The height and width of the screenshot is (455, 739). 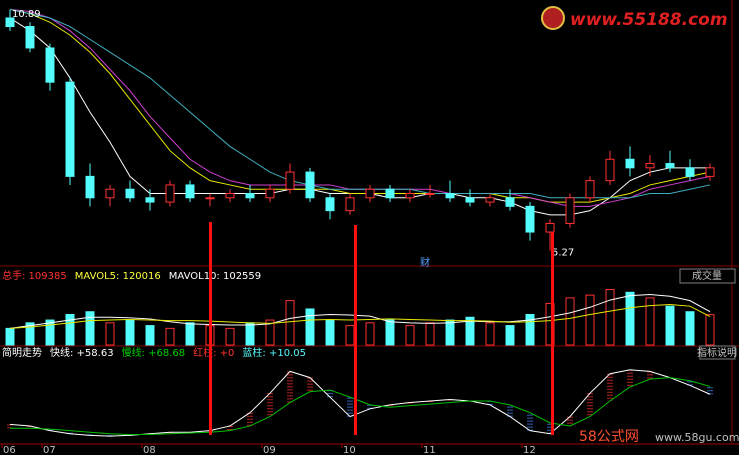 I want to click on x-tick-label: 10, so click(x=349, y=450).